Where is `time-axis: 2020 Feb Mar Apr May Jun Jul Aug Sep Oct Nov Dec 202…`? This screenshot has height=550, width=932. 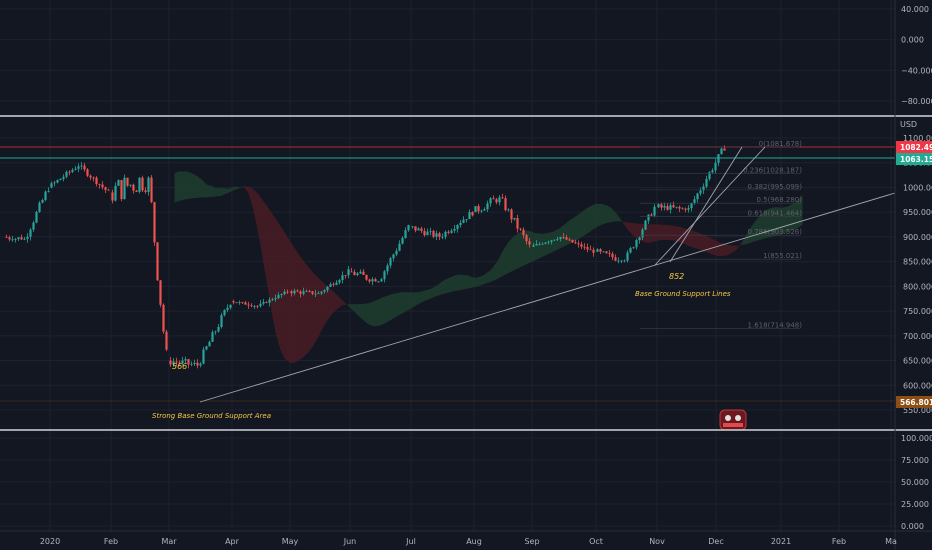
time-axis: 2020 Feb Mar Apr May Jun Jul Aug Sep Oct Nov Dec 202… is located at coordinates (468, 541).